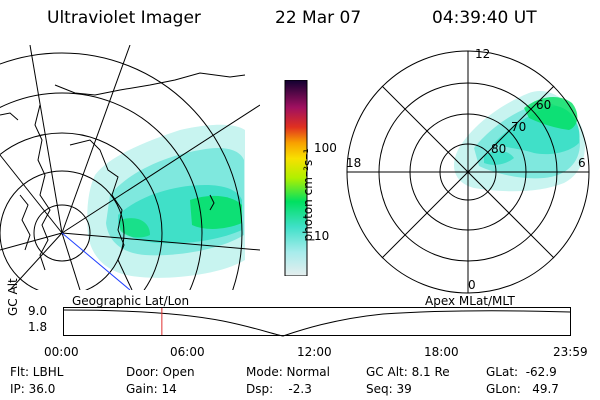 The width and height of the screenshot is (600, 400). What do you see at coordinates (354, 163) in the screenshot?
I see `mlt-label-18: 18` at bounding box center [354, 163].